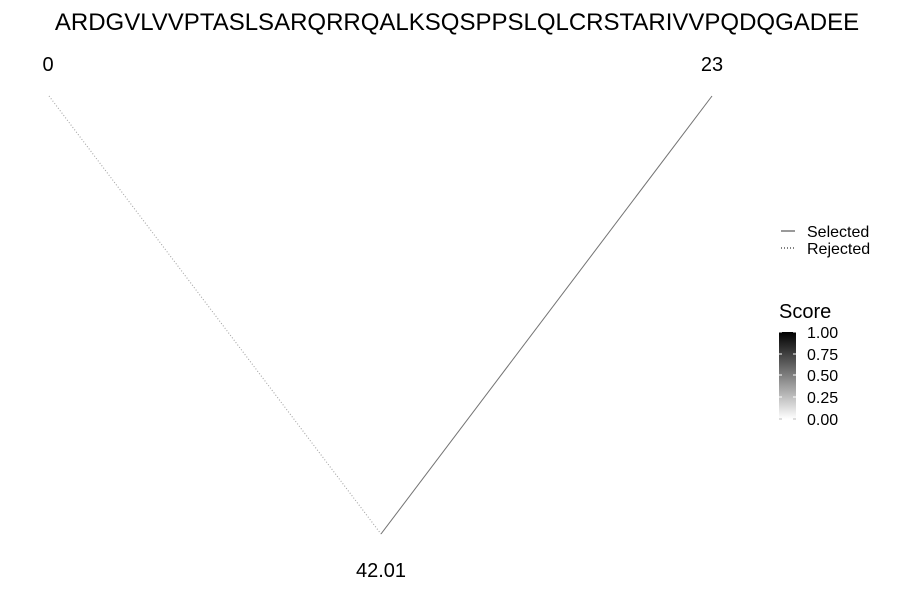 This screenshot has width=900, height=600. I want to click on score-ticks, so click(787, 375).